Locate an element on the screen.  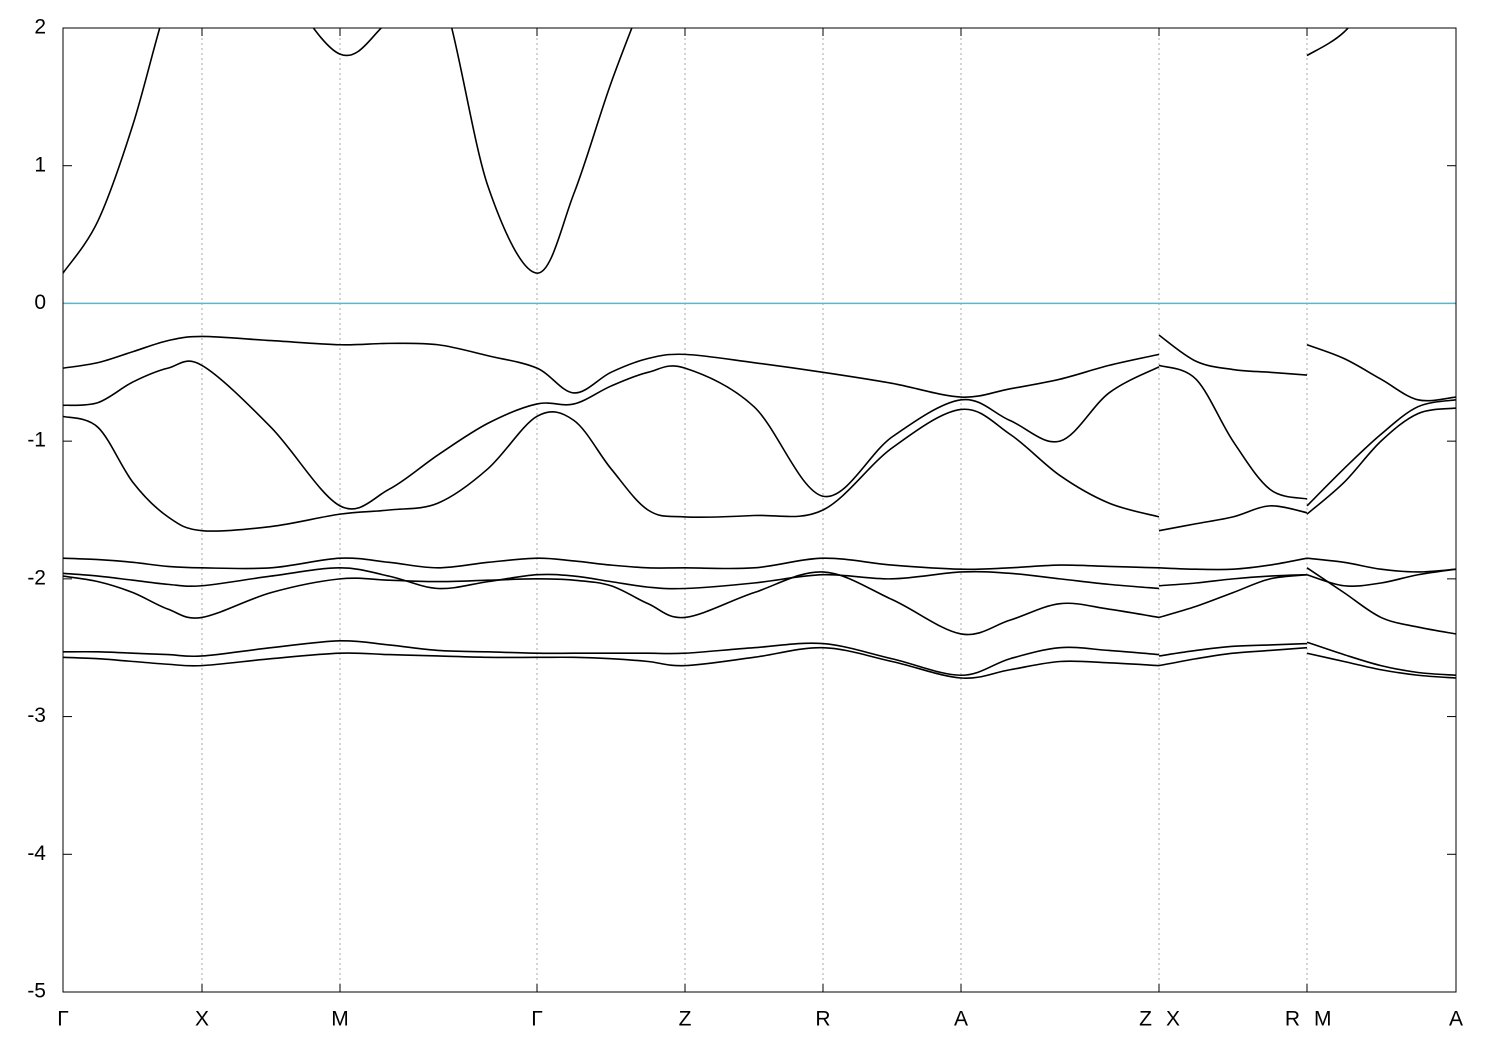
y-tick-label: -5 is located at coordinates (36, 991).